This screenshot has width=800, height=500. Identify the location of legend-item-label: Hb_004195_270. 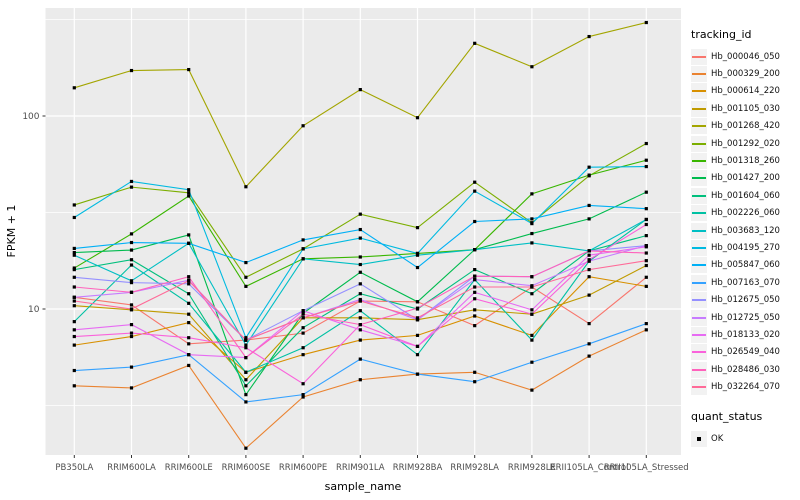
(745, 247).